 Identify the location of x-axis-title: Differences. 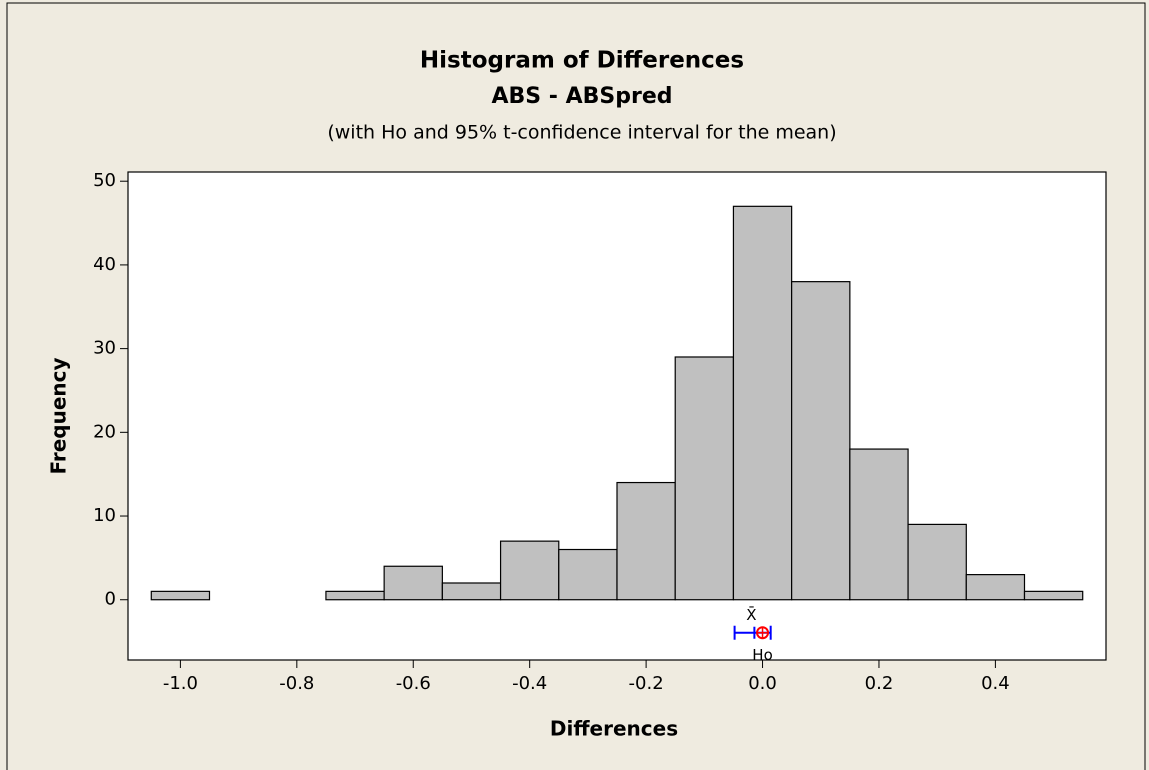
(614, 729).